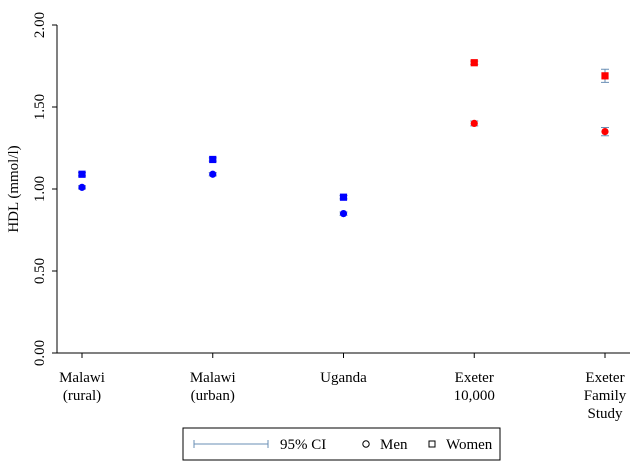 The width and height of the screenshot is (632, 462). What do you see at coordinates (303, 445) in the screenshot?
I see `legend-label: 95% CI` at bounding box center [303, 445].